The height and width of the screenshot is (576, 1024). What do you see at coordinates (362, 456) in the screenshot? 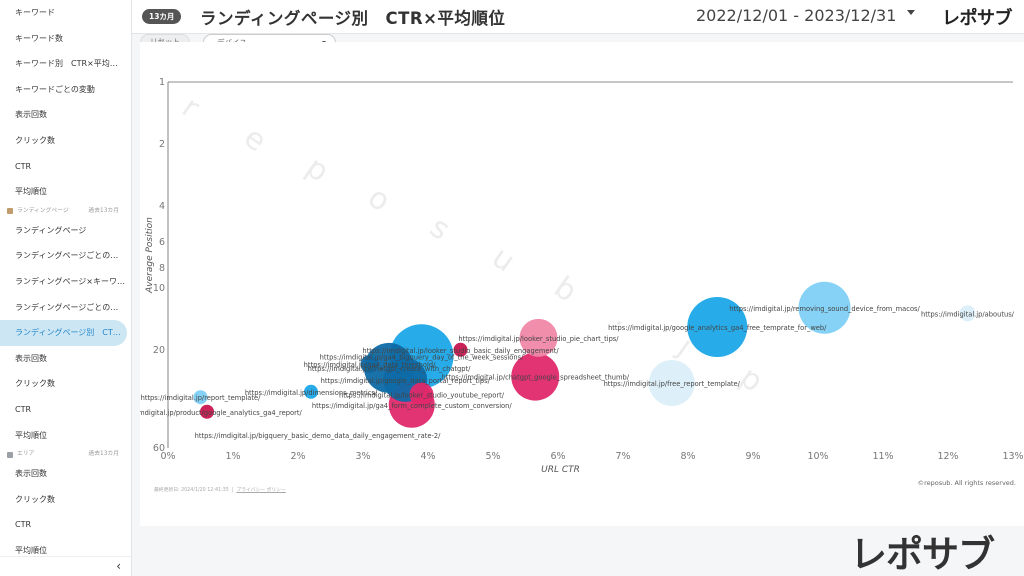
I see `x-tick-label: 3%` at bounding box center [362, 456].